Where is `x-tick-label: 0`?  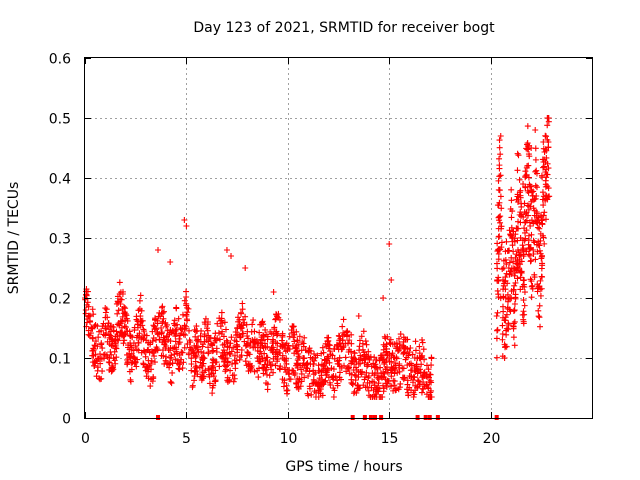
x-tick-label: 0 is located at coordinates (85, 439).